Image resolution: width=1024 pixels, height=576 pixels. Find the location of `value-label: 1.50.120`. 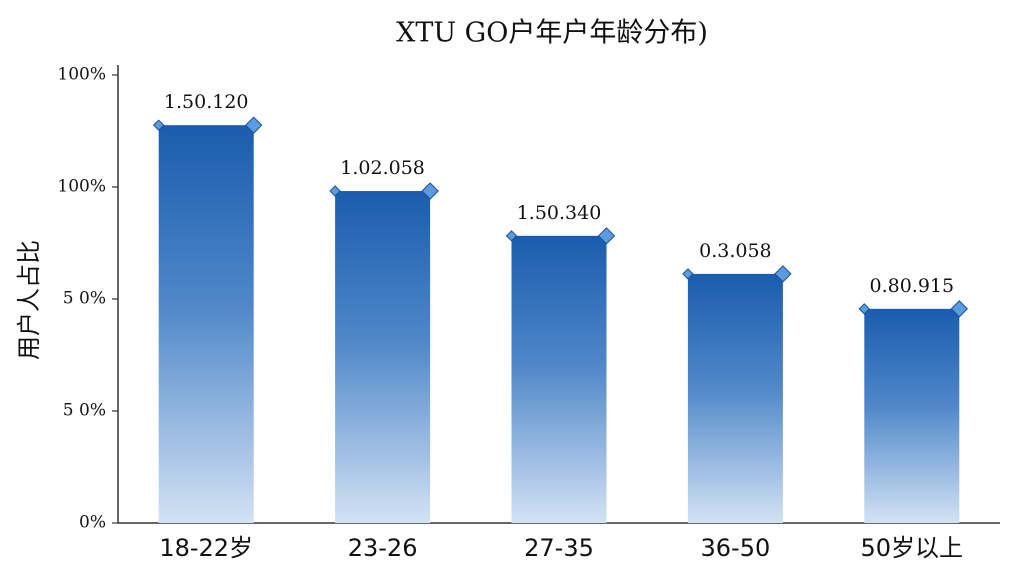

value-label: 1.50.120 is located at coordinates (206, 102).